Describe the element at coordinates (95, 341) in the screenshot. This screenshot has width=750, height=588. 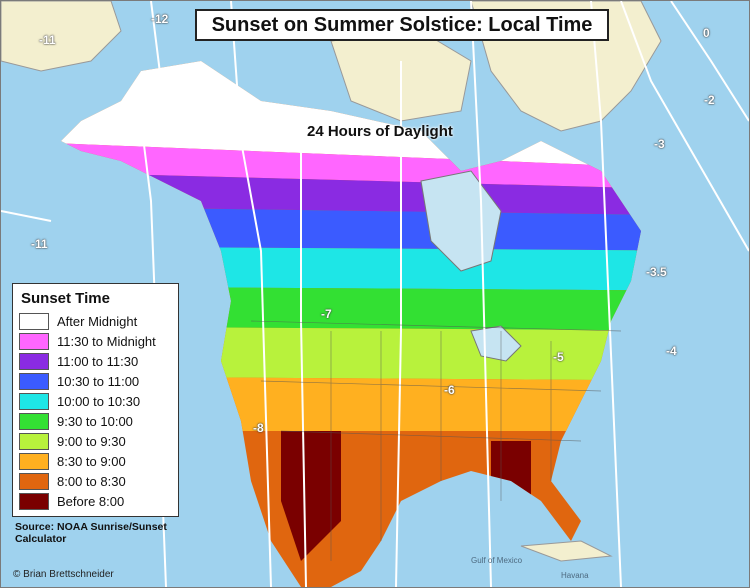
I see `legend-item: 11:30 to Midnight` at that location.